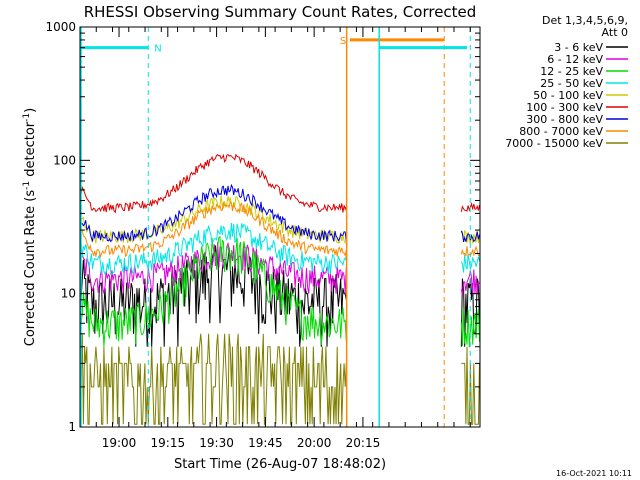  Describe the element at coordinates (571, 83) in the screenshot. I see `legend-label: 25 - 50 keV` at that location.